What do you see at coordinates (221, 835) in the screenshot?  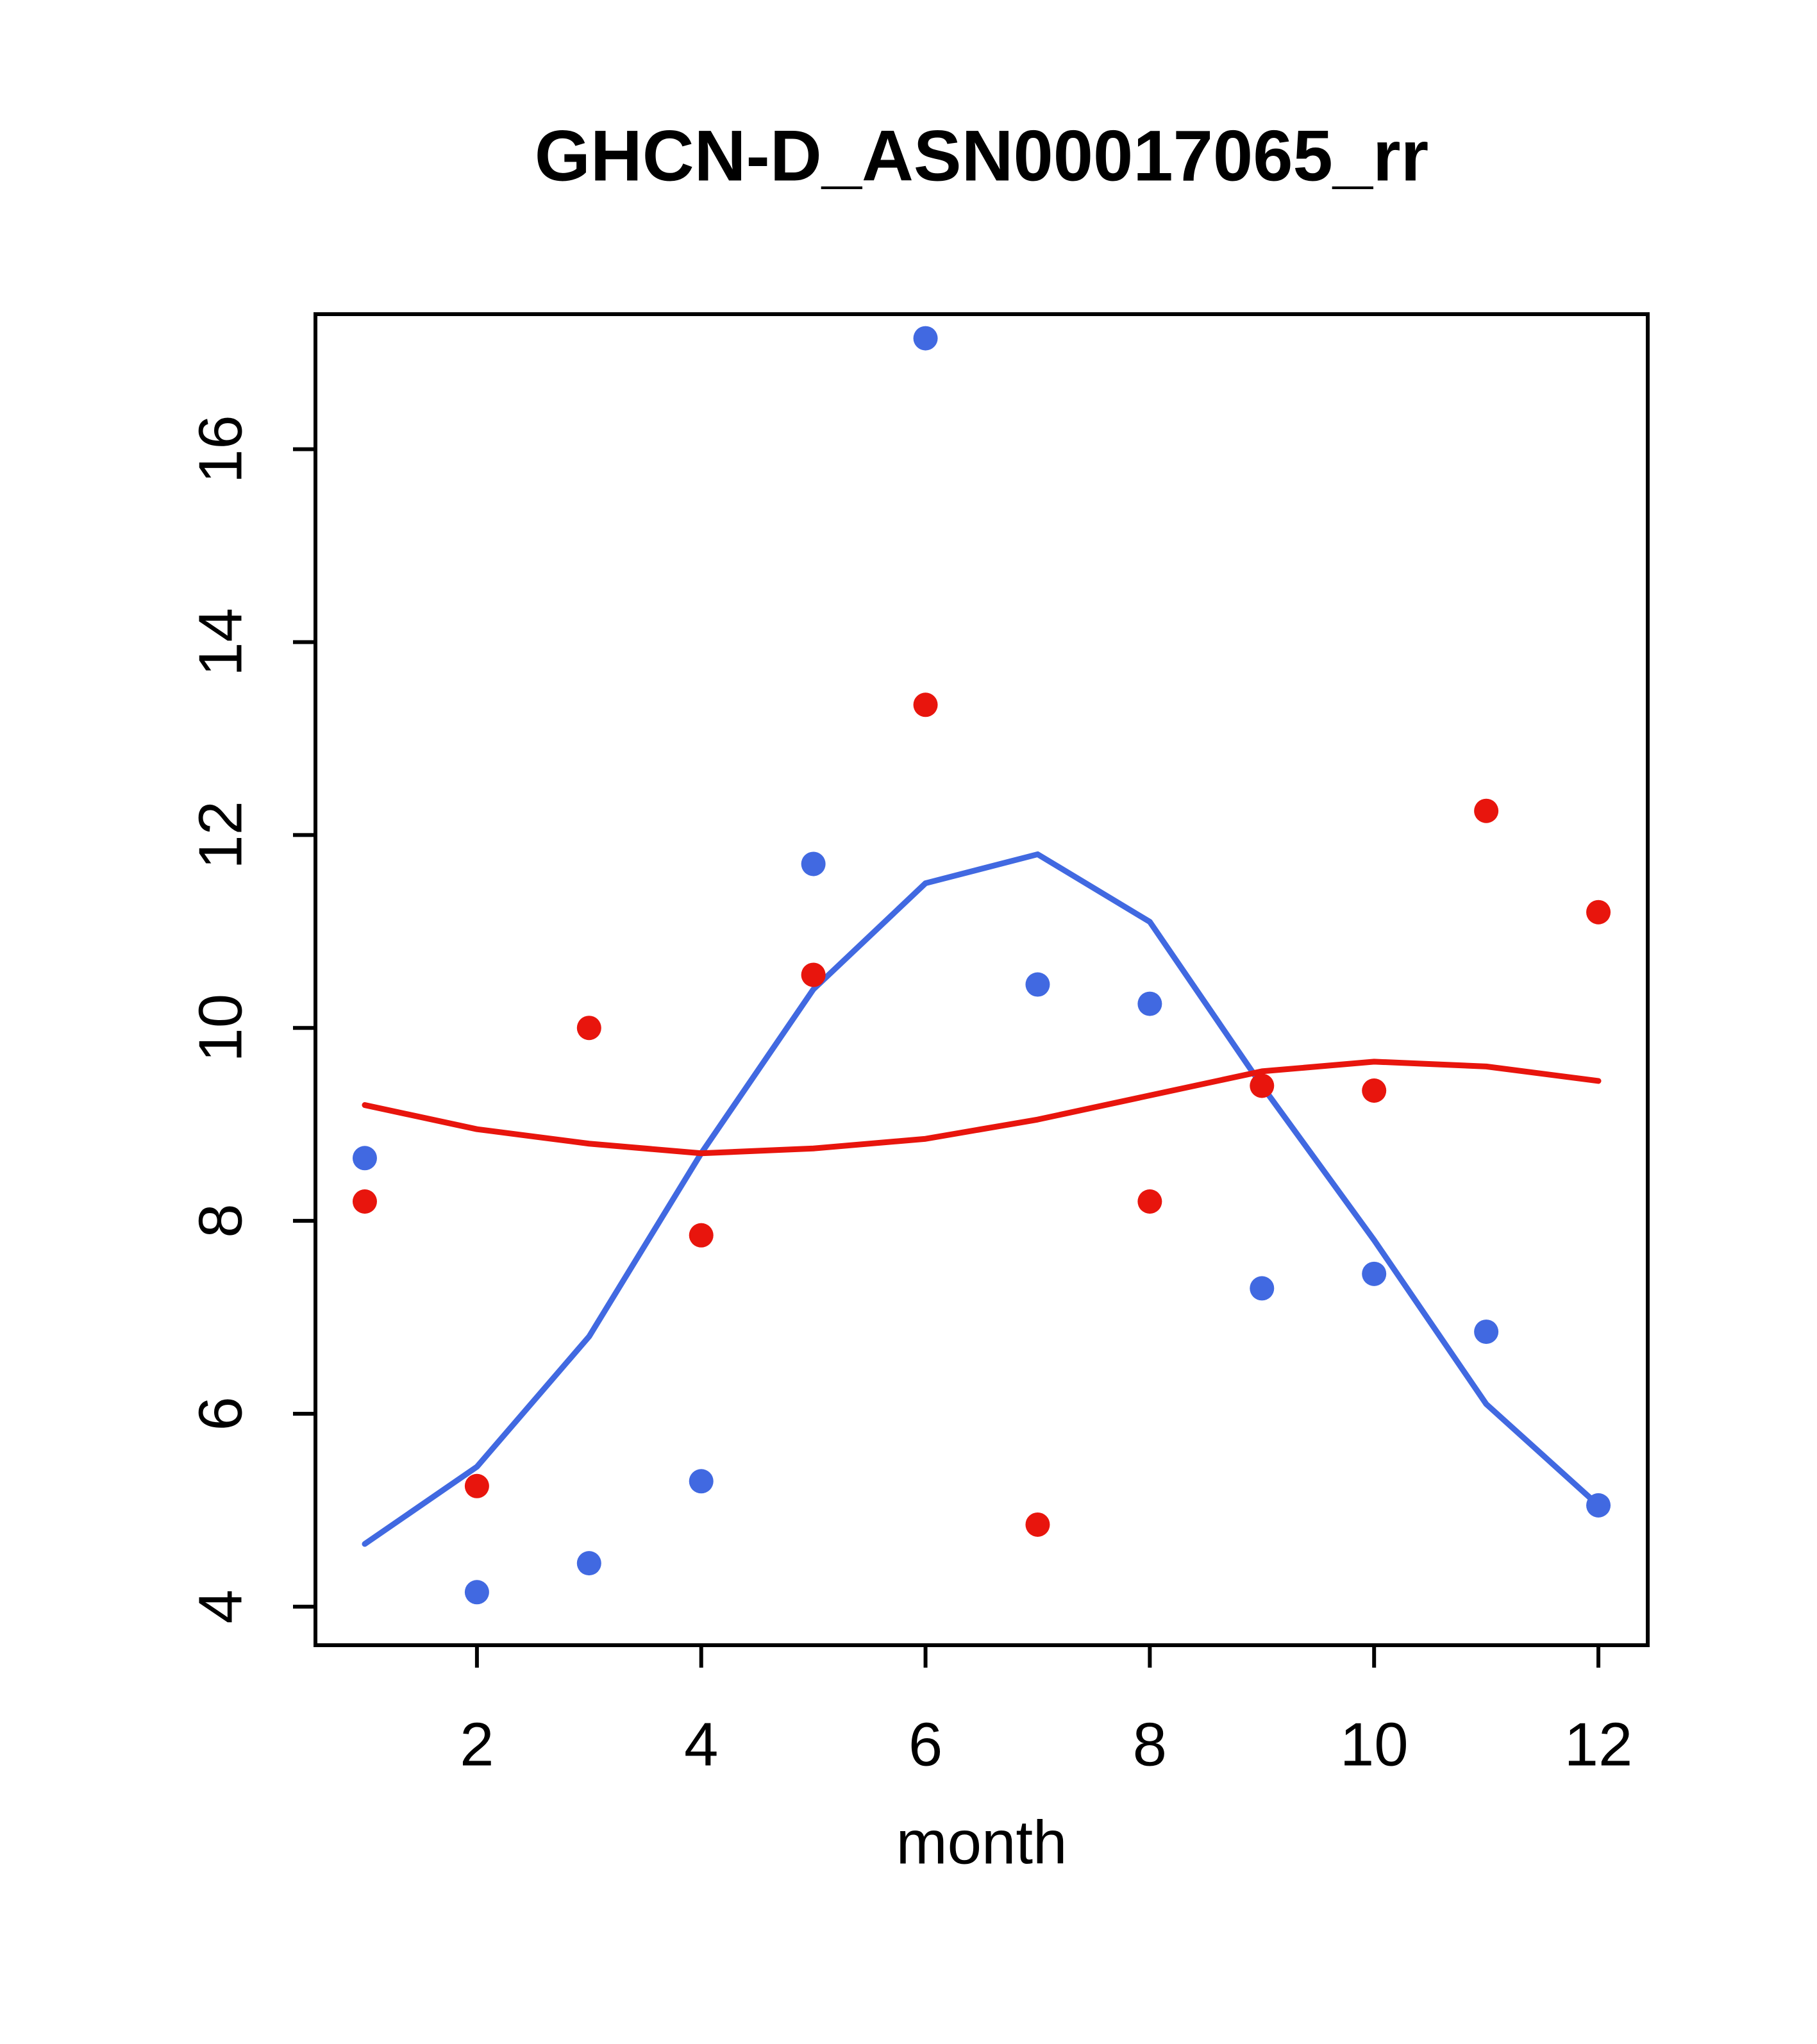 I see `y-tick-label: 12` at bounding box center [221, 835].